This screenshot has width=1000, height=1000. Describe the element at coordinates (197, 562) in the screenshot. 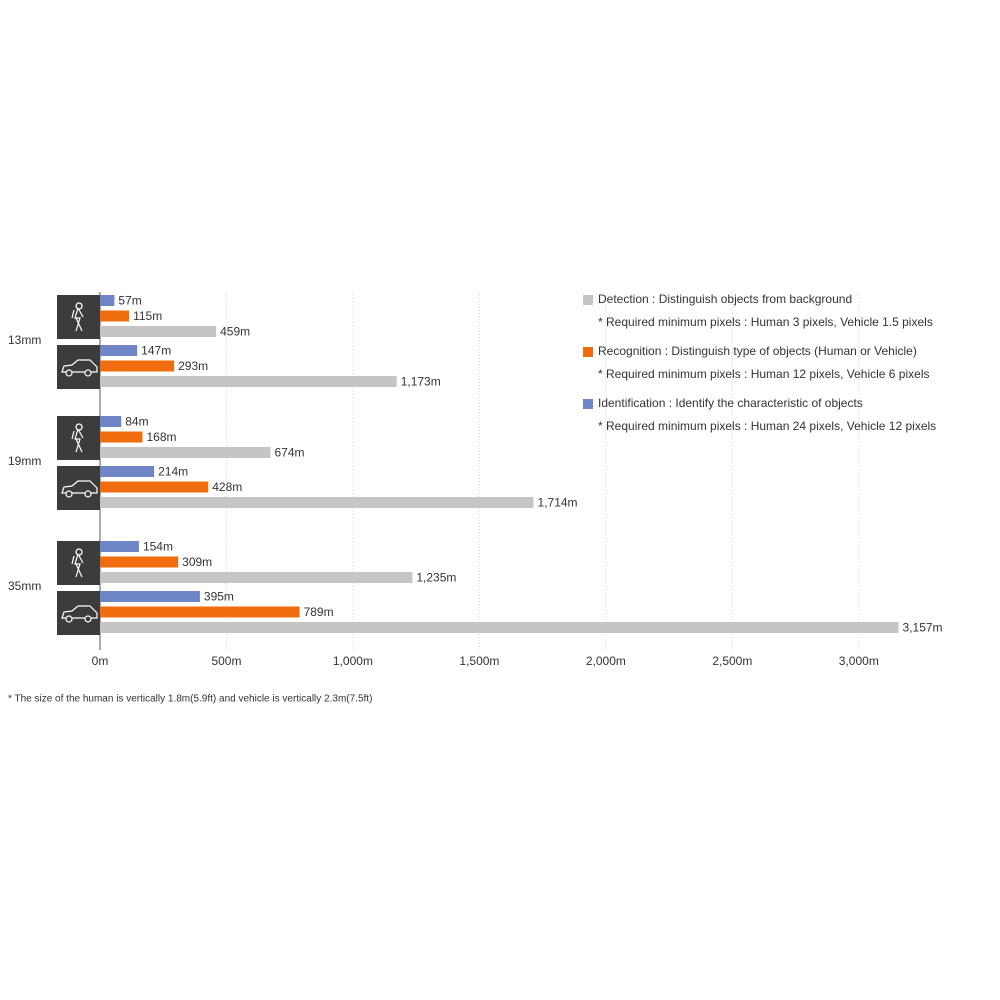

I see `value-label: 309m` at that location.